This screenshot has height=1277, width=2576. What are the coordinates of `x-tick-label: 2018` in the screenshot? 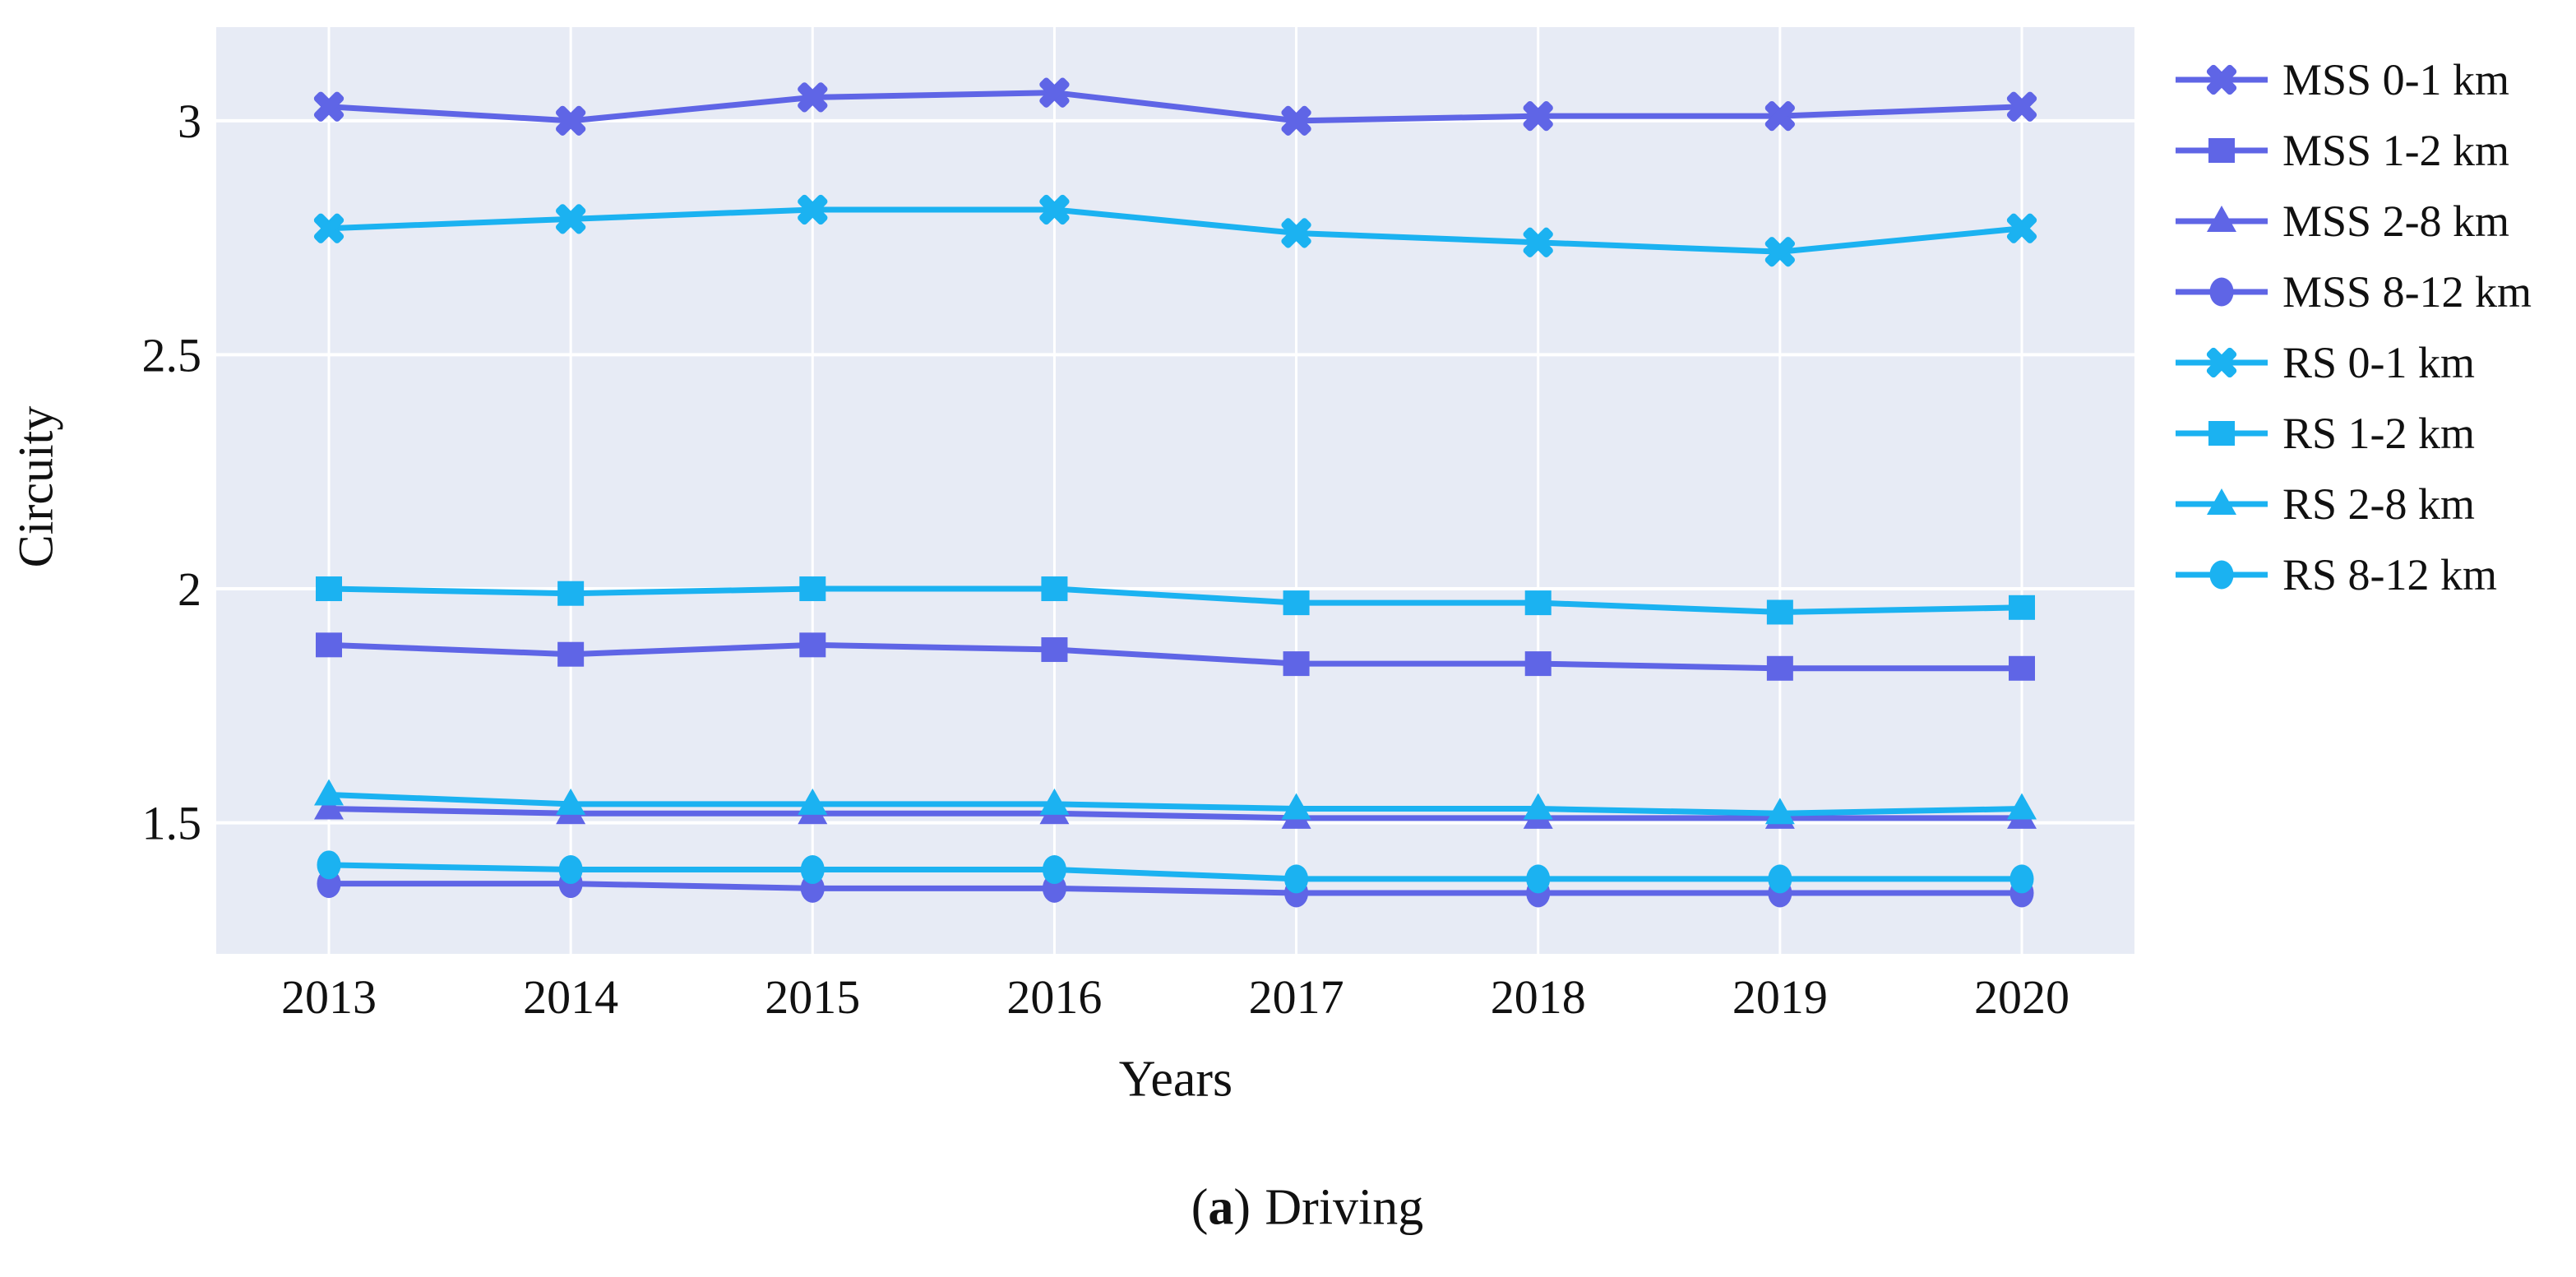 It's located at (1538, 997).